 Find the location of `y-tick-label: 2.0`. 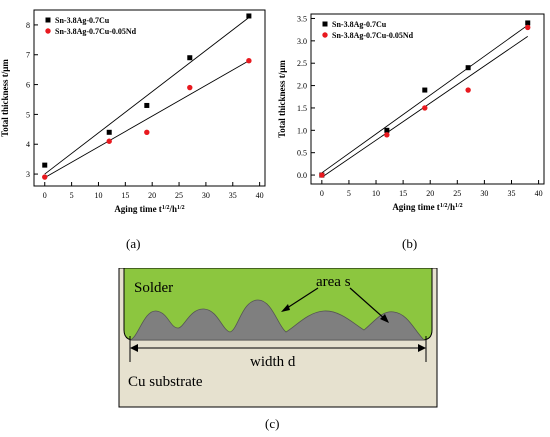

y-tick-label: 2.0 is located at coordinates (302, 86).